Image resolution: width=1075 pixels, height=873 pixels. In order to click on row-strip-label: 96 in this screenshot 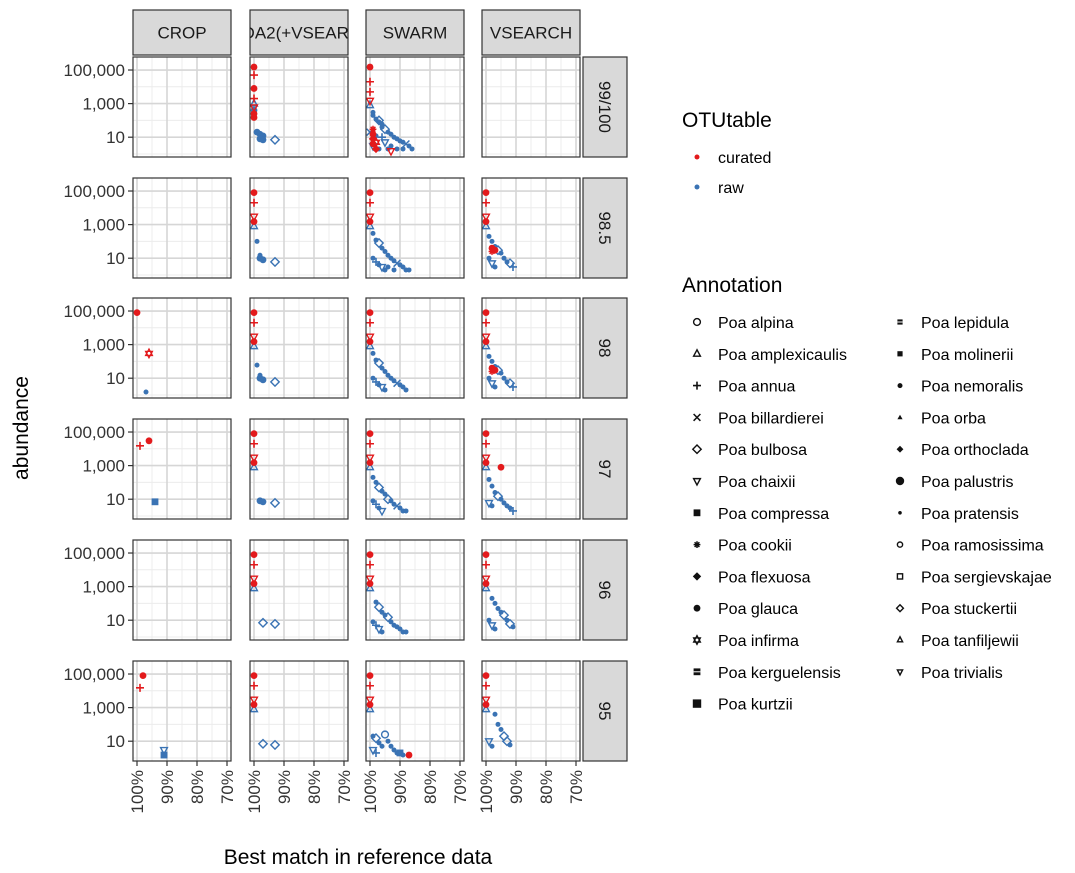, I will do `click(604, 590)`.